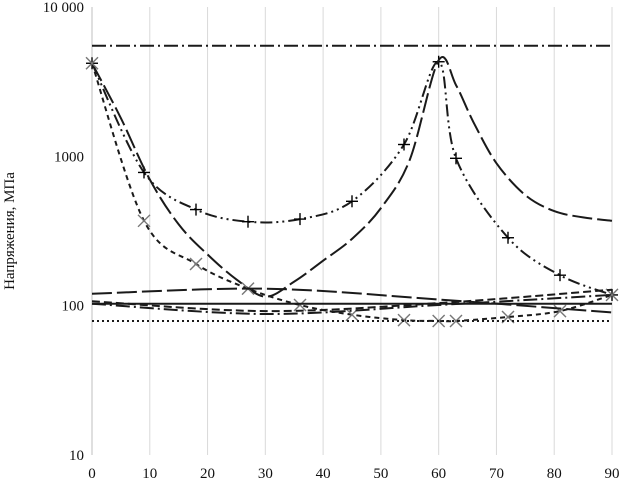  I want to click on x-tick-label: 80, so click(554, 474).